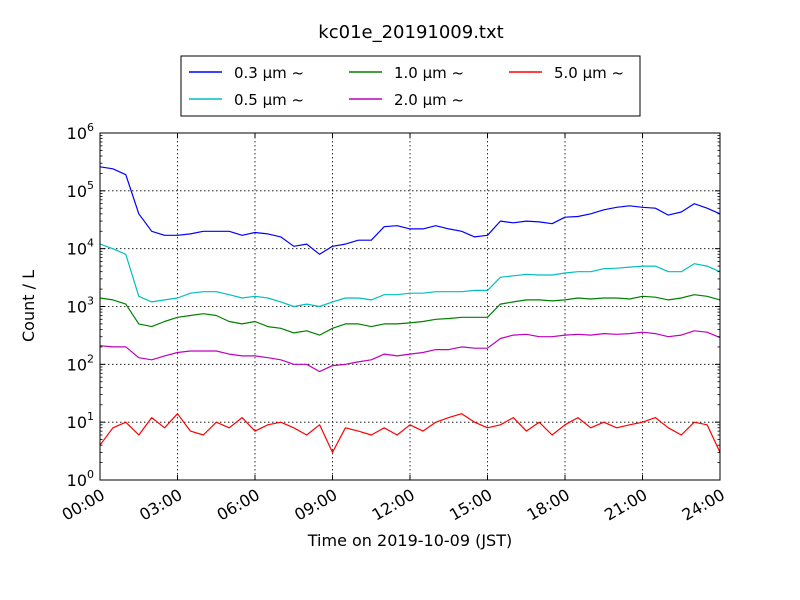 This screenshot has height=600, width=800. What do you see at coordinates (429, 73) in the screenshot?
I see `legend-label: 1.0 μm ~` at bounding box center [429, 73].